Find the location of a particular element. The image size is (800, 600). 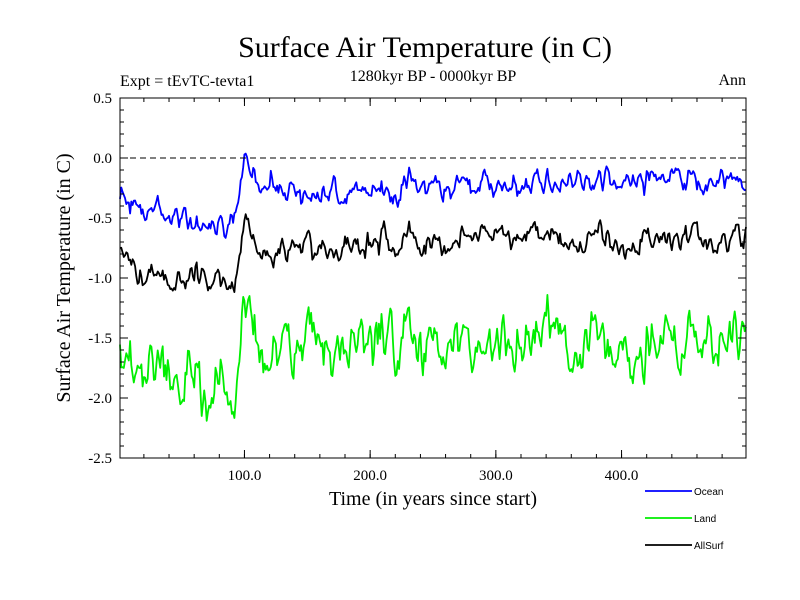

legend: Ocean Land AllSurf is located at coordinates (684, 519).